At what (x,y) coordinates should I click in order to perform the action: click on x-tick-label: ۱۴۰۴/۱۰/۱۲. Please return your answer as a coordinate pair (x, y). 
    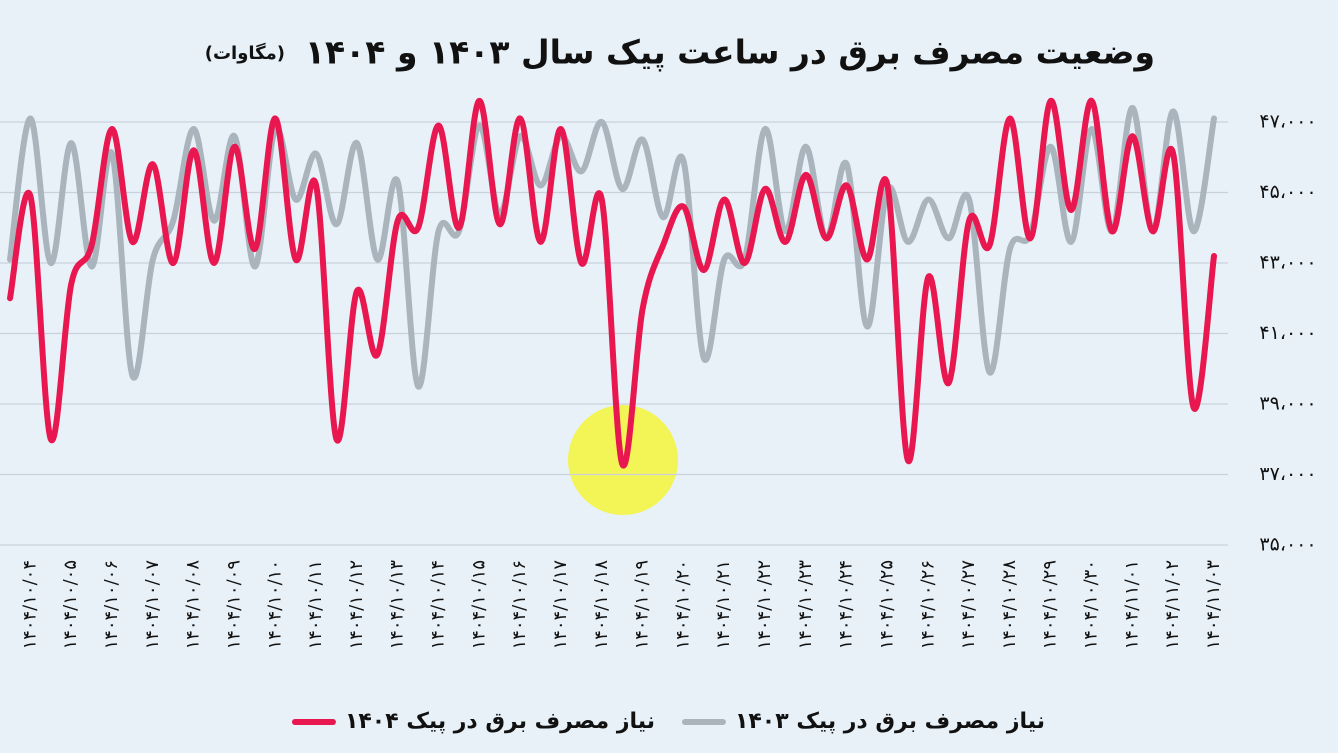
    Looking at the image, I should click on (356, 604).